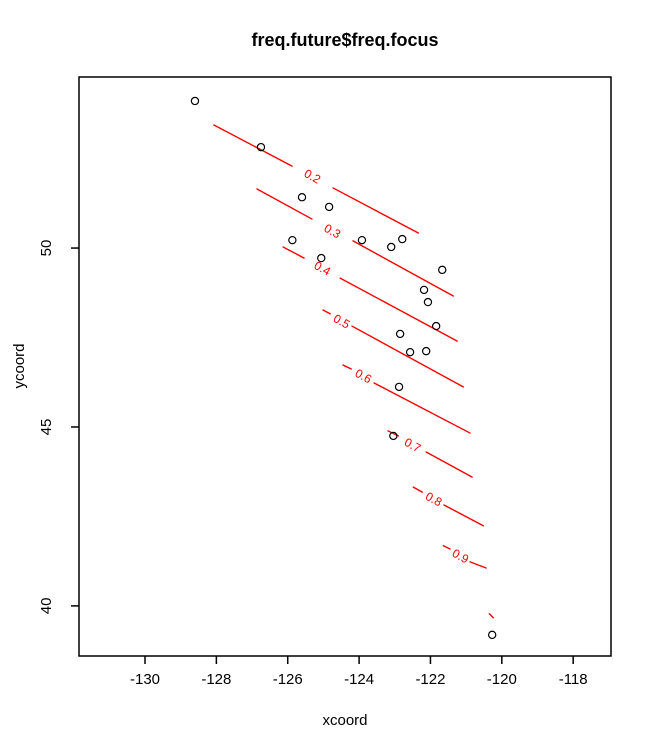  I want to click on x-tick-label: -118, so click(573, 679).